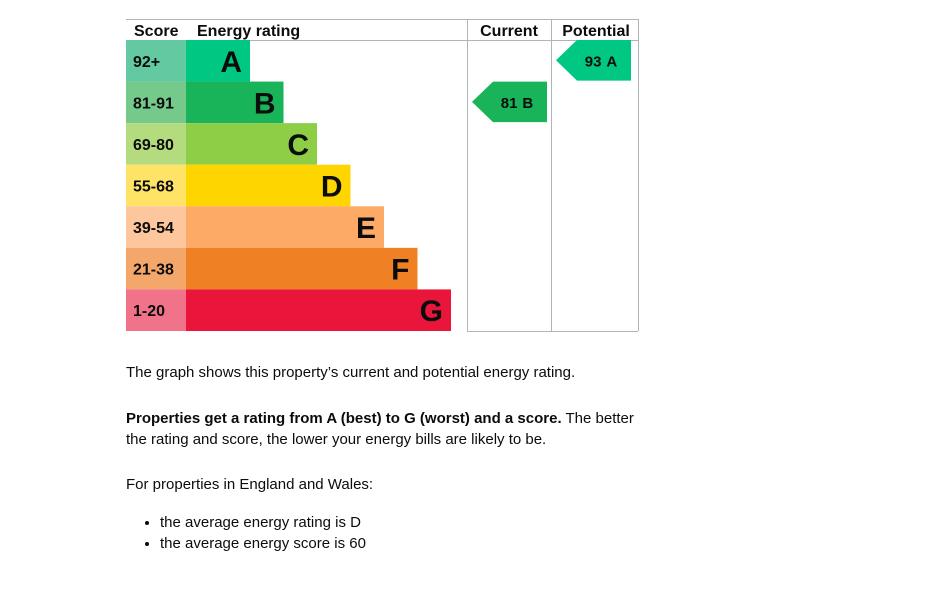 The width and height of the screenshot is (936, 593). I want to click on current-arrow, so click(509, 102).